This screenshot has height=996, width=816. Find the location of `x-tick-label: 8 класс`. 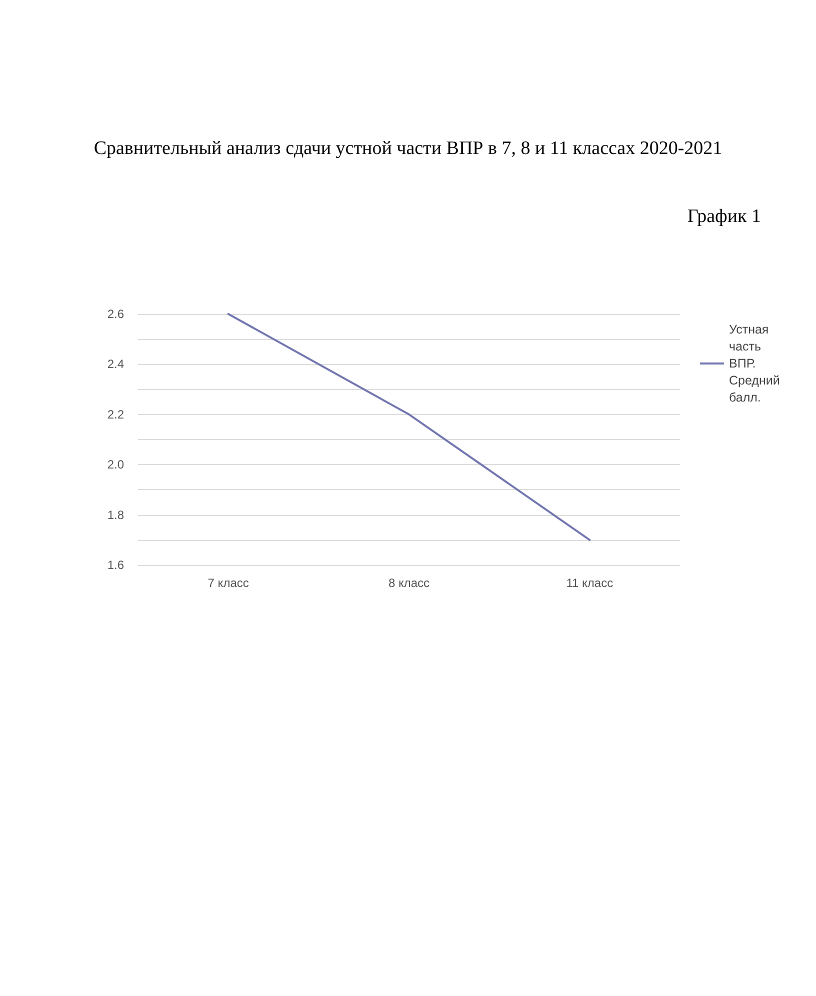

x-tick-label: 8 класс is located at coordinates (409, 583).